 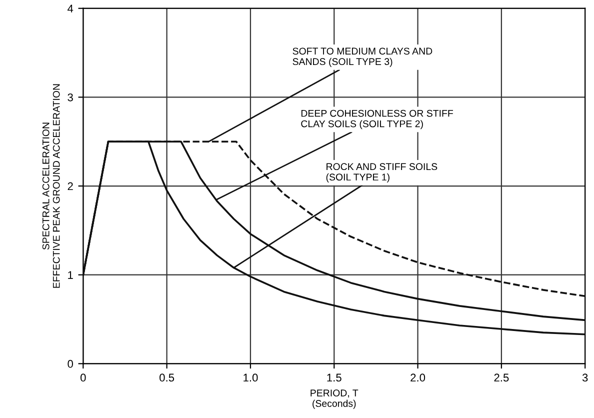 What do you see at coordinates (70, 186) in the screenshot?
I see `y-tick-label: 2` at bounding box center [70, 186].